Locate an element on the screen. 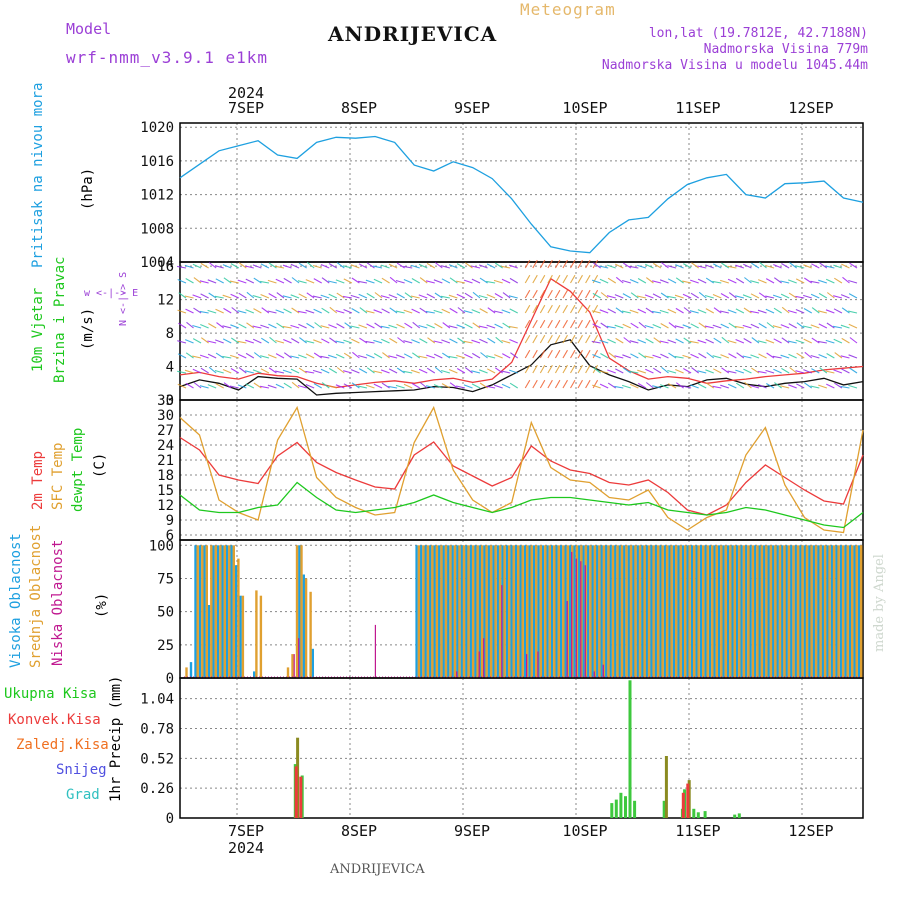  legend-total-rain: Ukupna Kisa is located at coordinates (50, 694).